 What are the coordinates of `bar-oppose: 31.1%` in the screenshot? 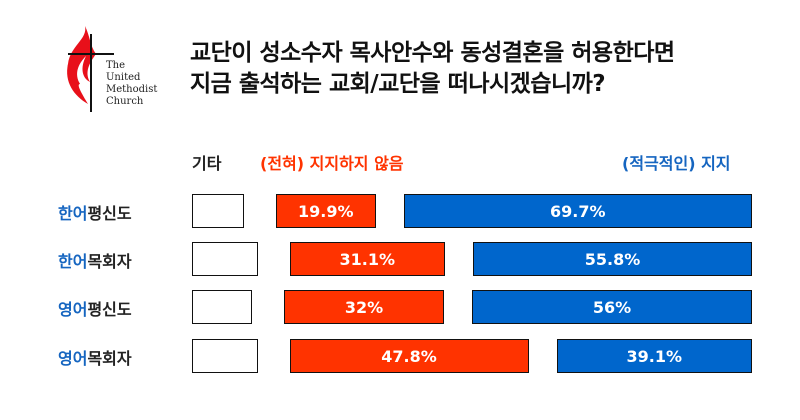 It's located at (367, 259).